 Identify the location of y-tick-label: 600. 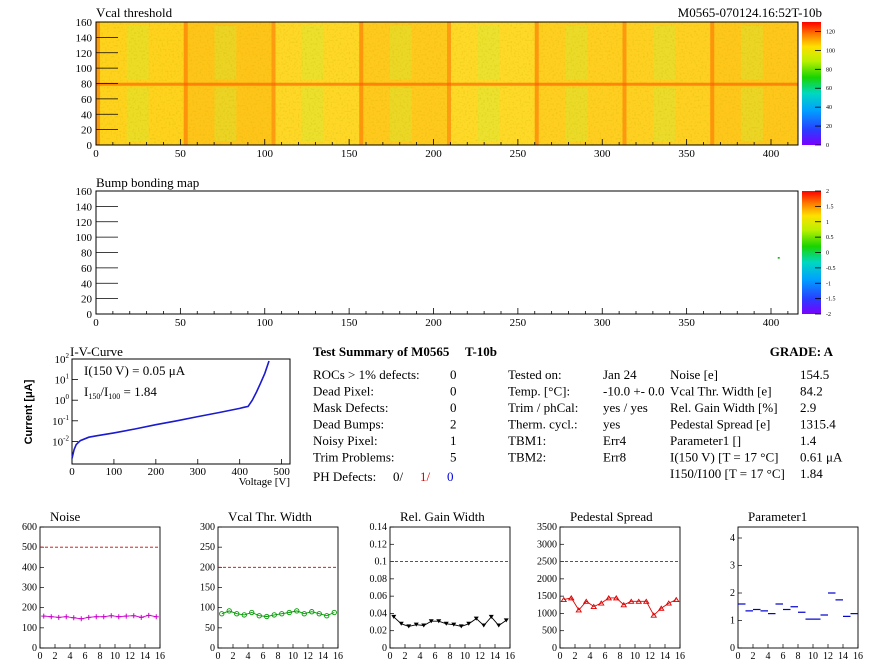
(29, 527).